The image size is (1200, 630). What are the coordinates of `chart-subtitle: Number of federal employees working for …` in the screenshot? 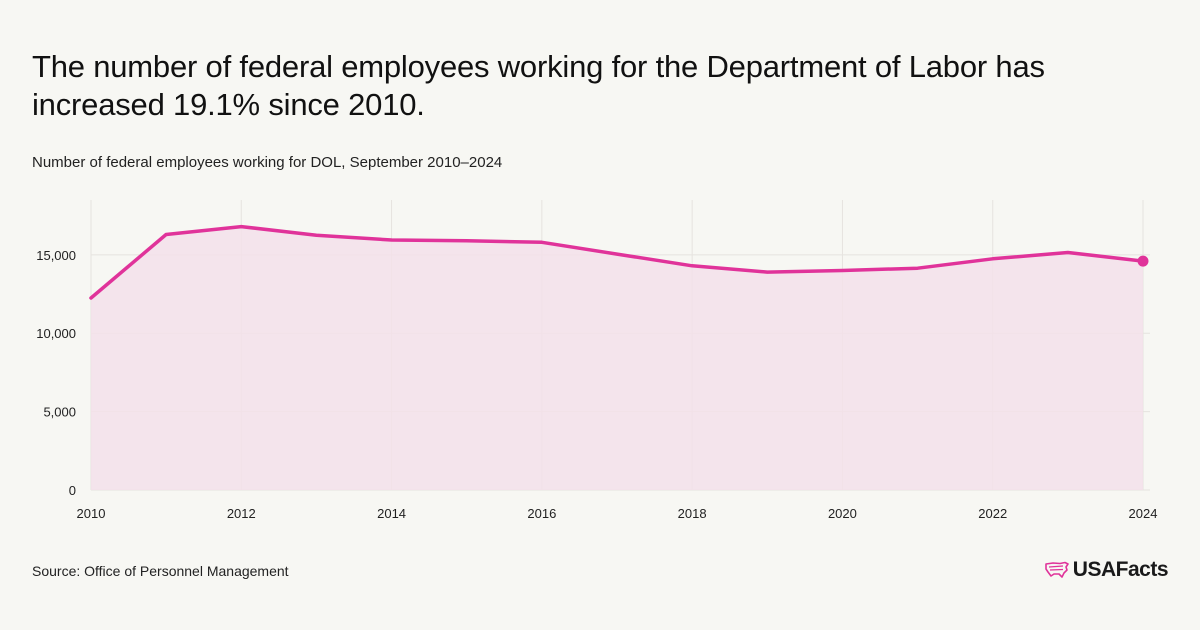 It's located at (267, 162).